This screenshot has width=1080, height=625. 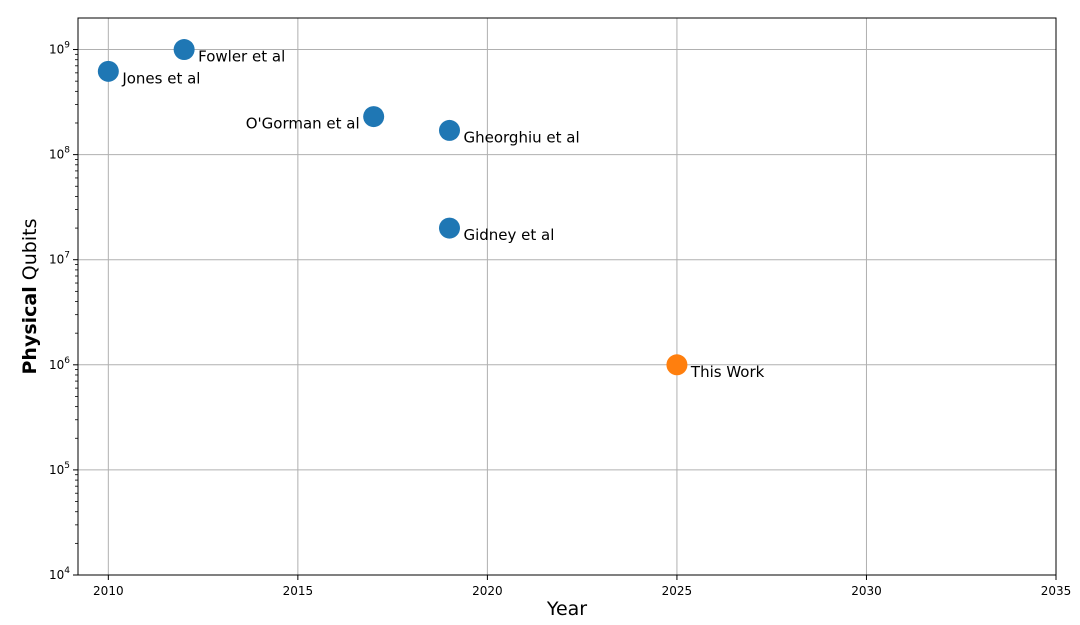 I want to click on x-tick-label: 2015, so click(x=298, y=591).